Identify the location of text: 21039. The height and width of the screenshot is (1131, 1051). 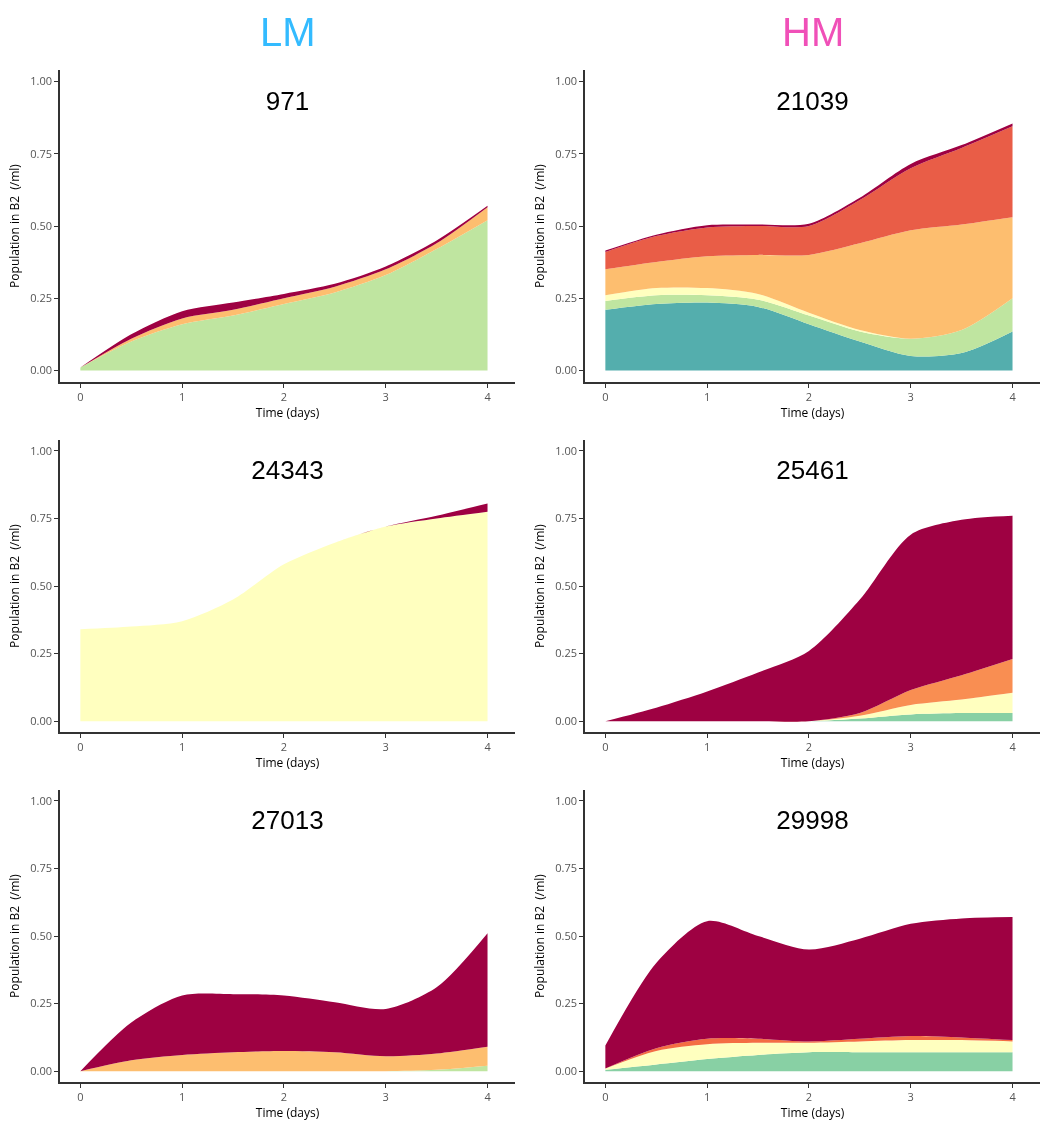
(812, 101).